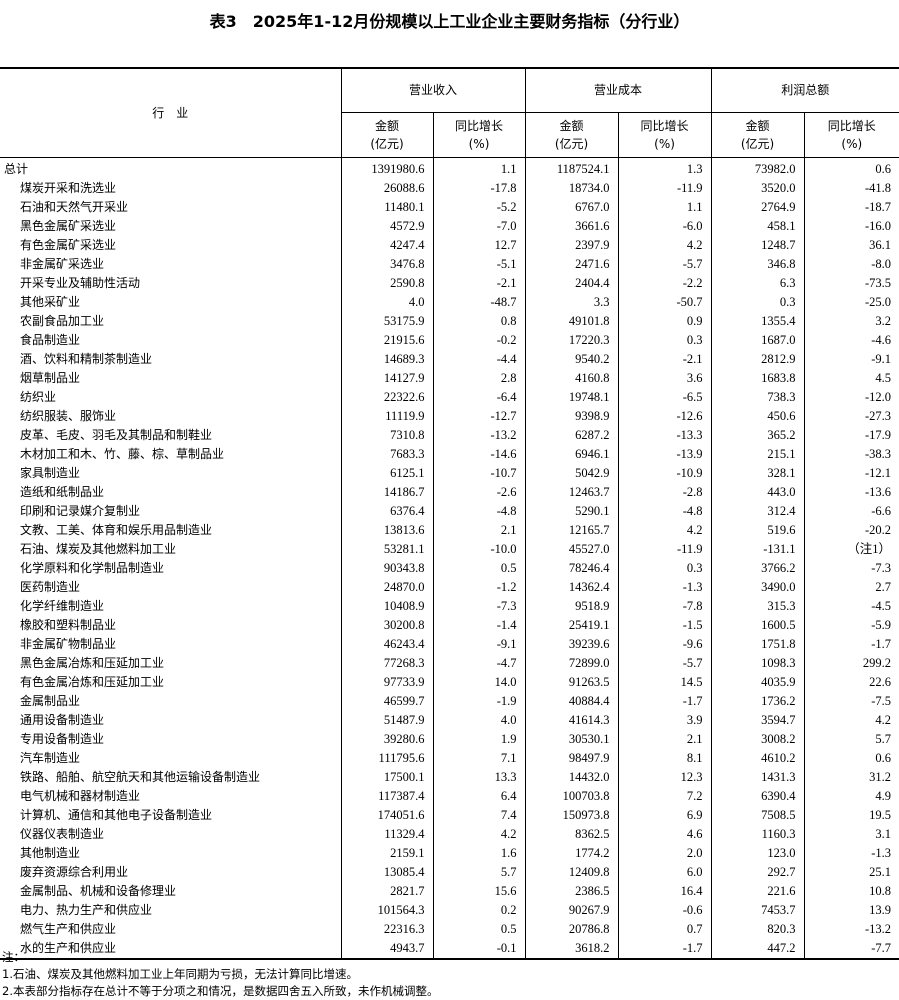  What do you see at coordinates (479, 644) in the screenshot?
I see `revenue-growth: -9.1` at bounding box center [479, 644].